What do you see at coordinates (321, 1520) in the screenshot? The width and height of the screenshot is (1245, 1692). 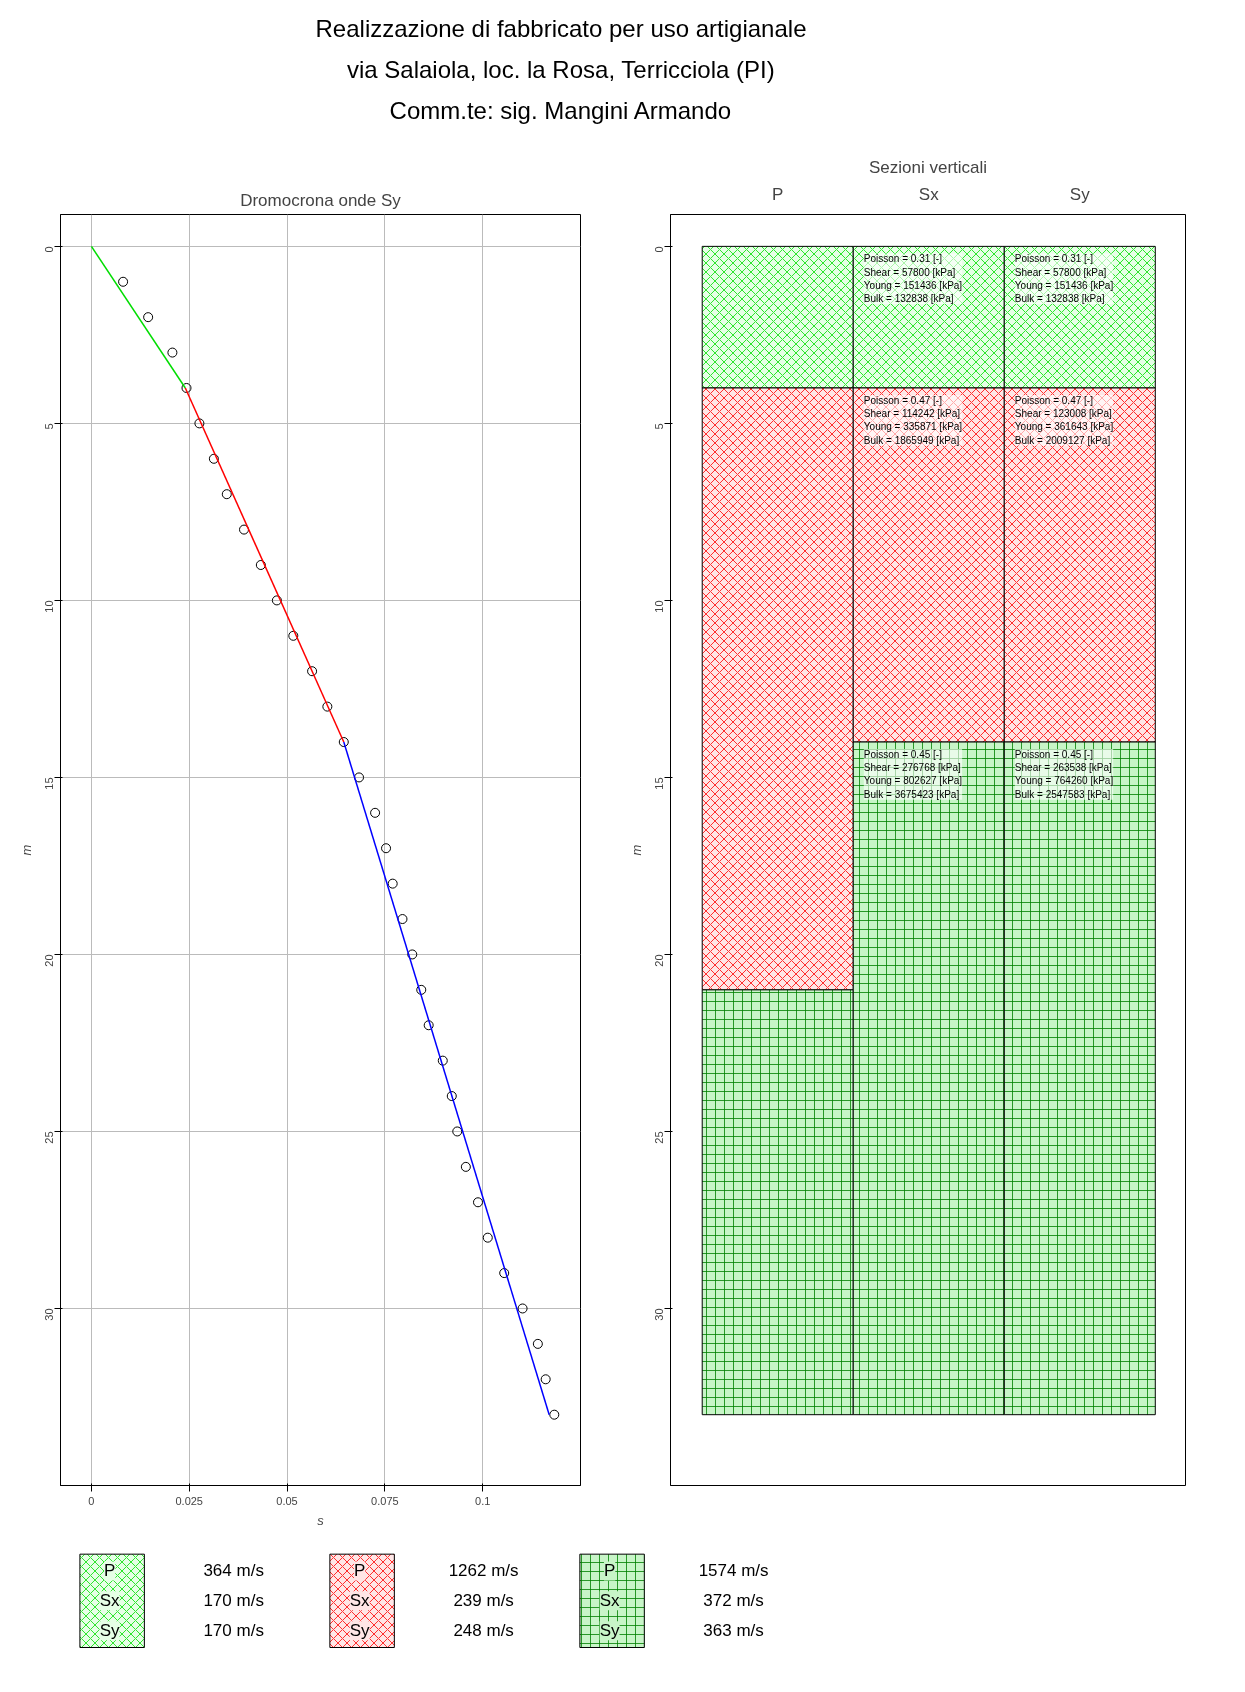 I see `x-axis-title: s` at bounding box center [321, 1520].